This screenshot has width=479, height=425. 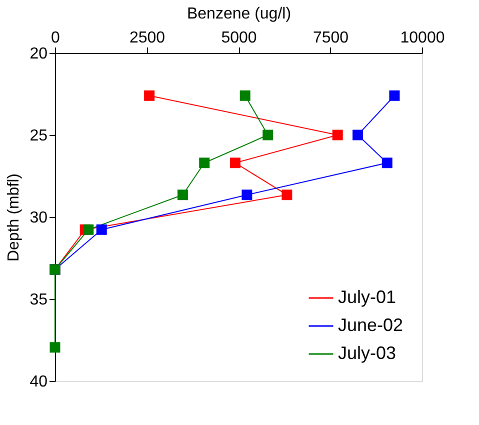 What do you see at coordinates (371, 325) in the screenshot?
I see `legend-label: June-02` at bounding box center [371, 325].